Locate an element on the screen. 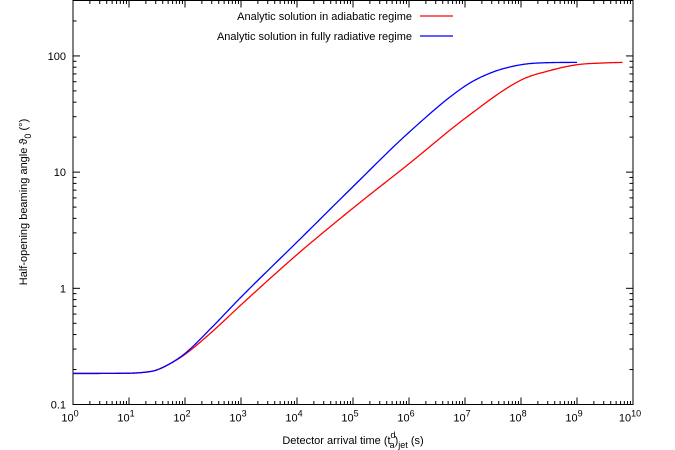  x-tick-label: 10⁹ is located at coordinates (573, 417).